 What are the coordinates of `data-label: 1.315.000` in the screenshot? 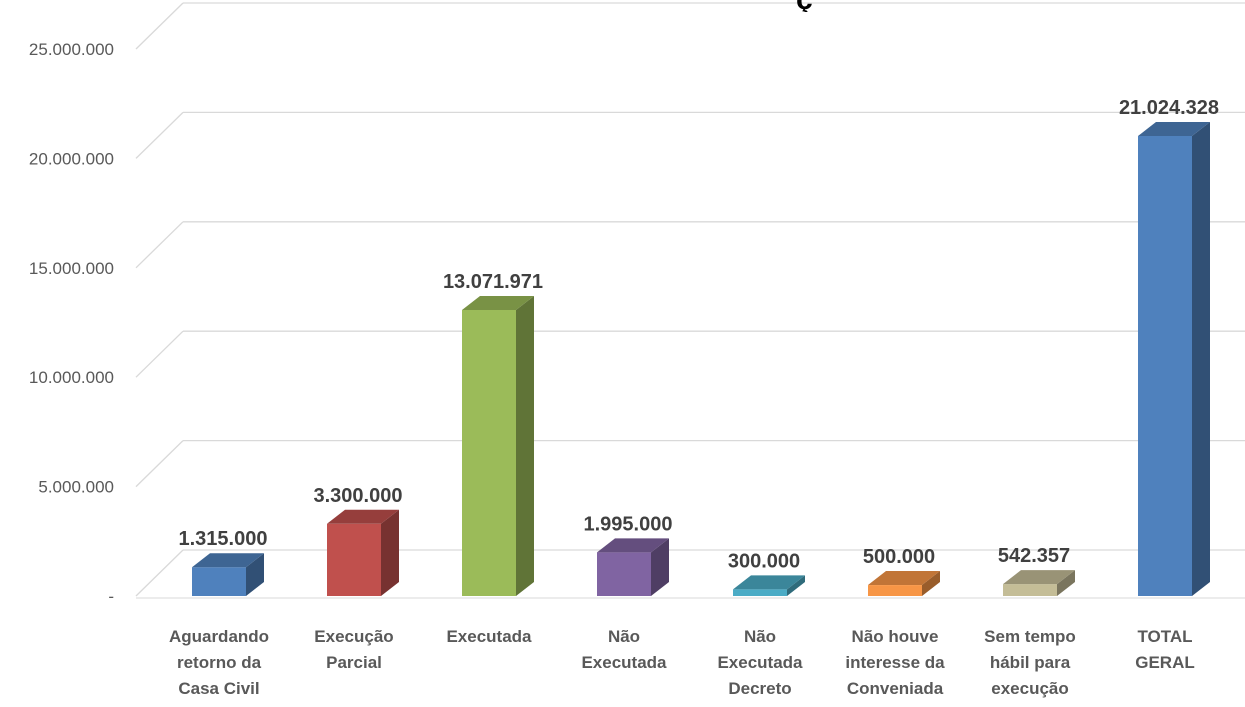 It's located at (223, 539).